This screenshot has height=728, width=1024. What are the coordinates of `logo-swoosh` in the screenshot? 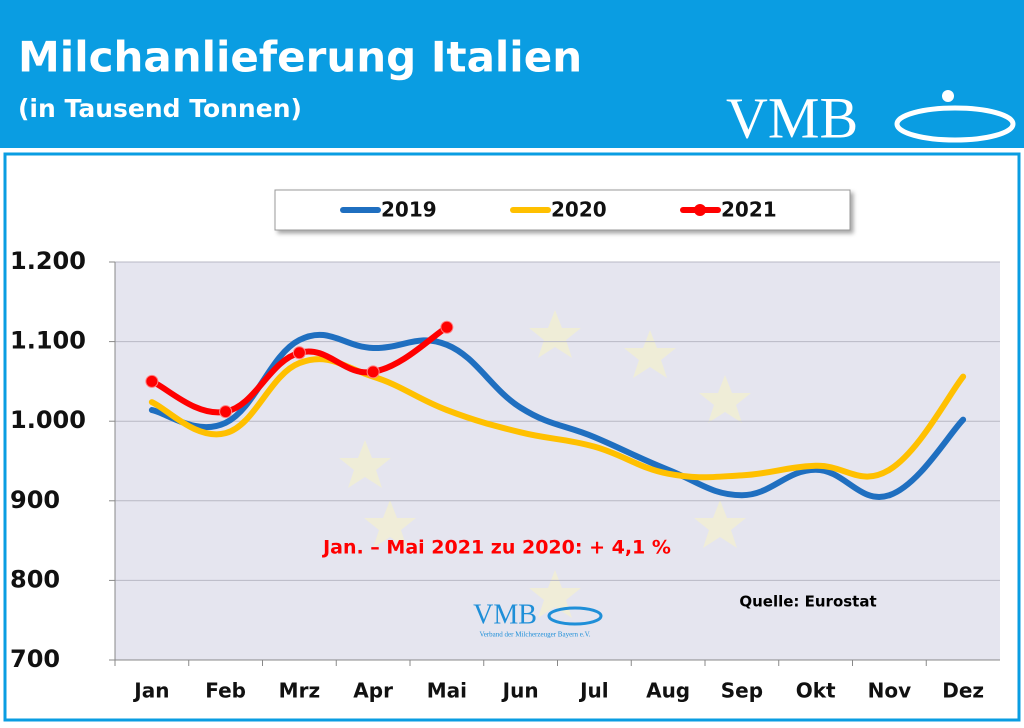 It's located at (955, 124).